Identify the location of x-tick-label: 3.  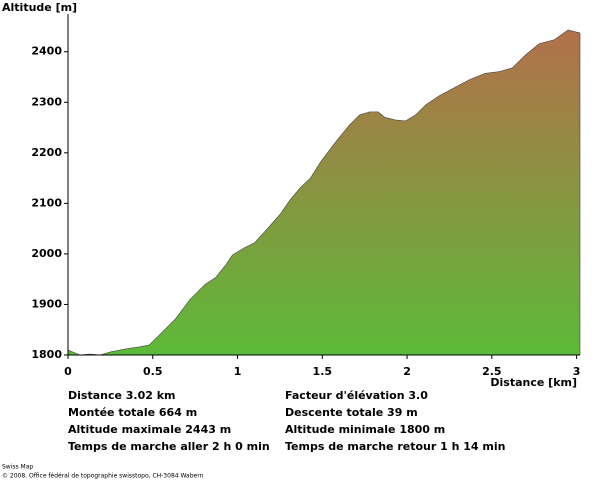
(577, 371).